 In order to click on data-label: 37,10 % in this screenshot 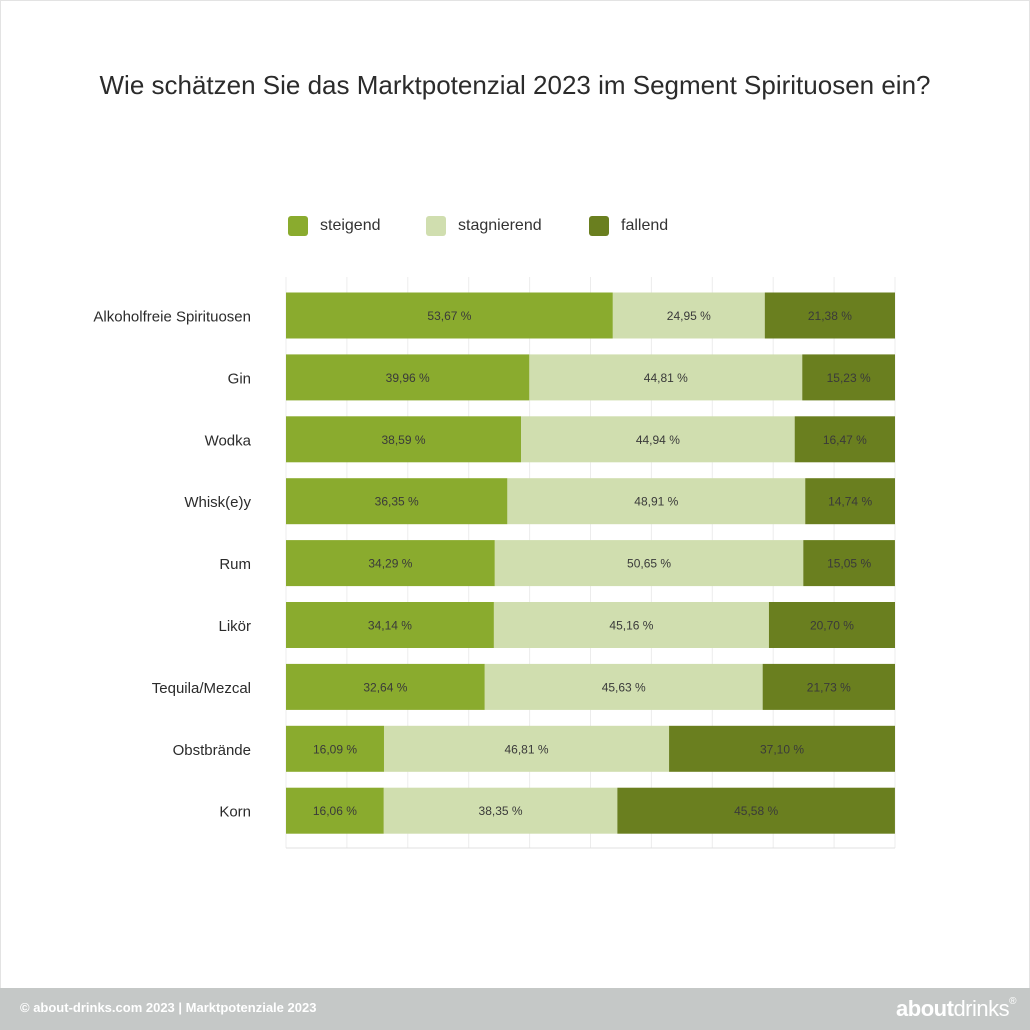, I will do `click(782, 749)`.